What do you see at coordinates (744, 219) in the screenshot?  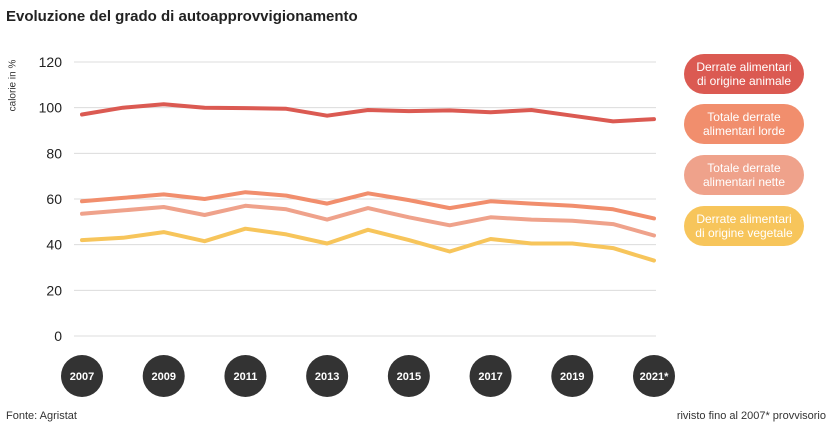 I see `legend-veg-line1: Derrate alimentari` at bounding box center [744, 219].